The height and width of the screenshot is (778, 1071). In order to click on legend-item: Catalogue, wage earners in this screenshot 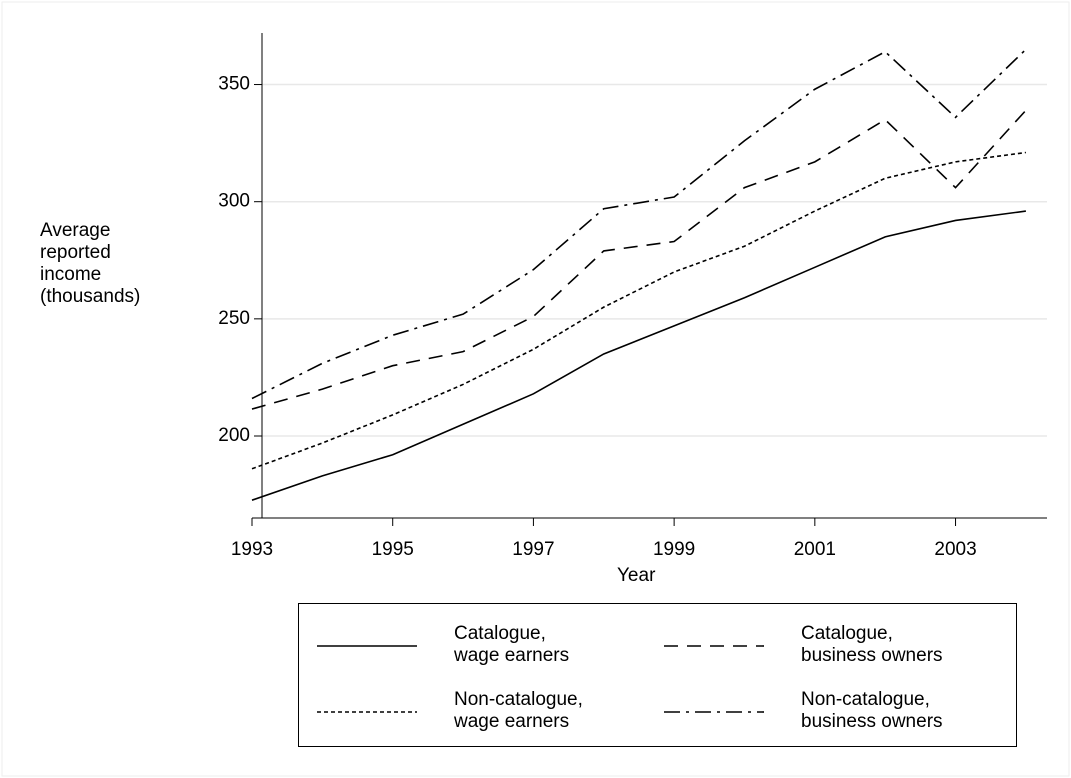, I will do `click(487, 646)`.